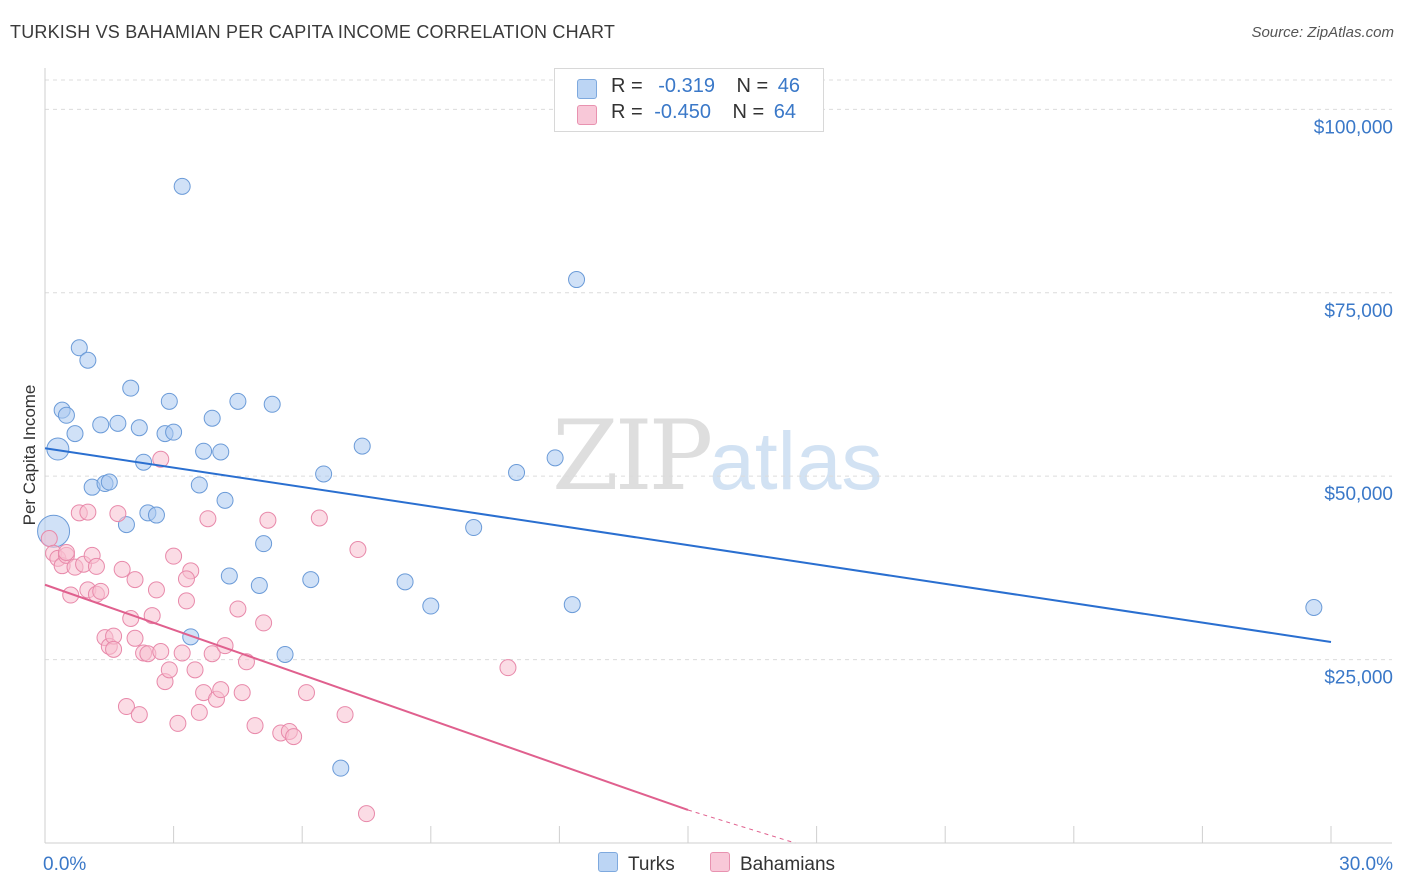 The image size is (1406, 892). What do you see at coordinates (1322, 32) in the screenshot?
I see `source-credit: Source: ZipAtlas.com` at bounding box center [1322, 32].